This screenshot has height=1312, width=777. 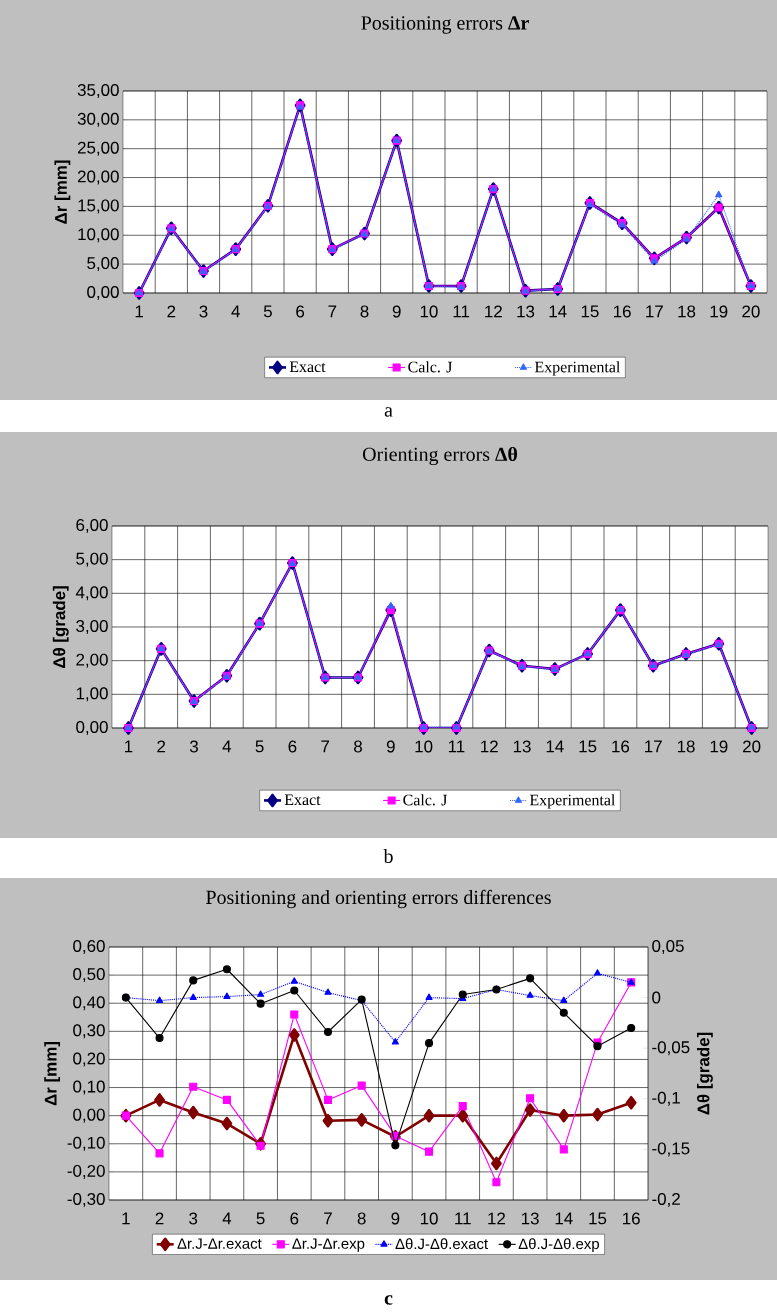 I want to click on y-tick-label: 15,00, so click(x=98, y=206).